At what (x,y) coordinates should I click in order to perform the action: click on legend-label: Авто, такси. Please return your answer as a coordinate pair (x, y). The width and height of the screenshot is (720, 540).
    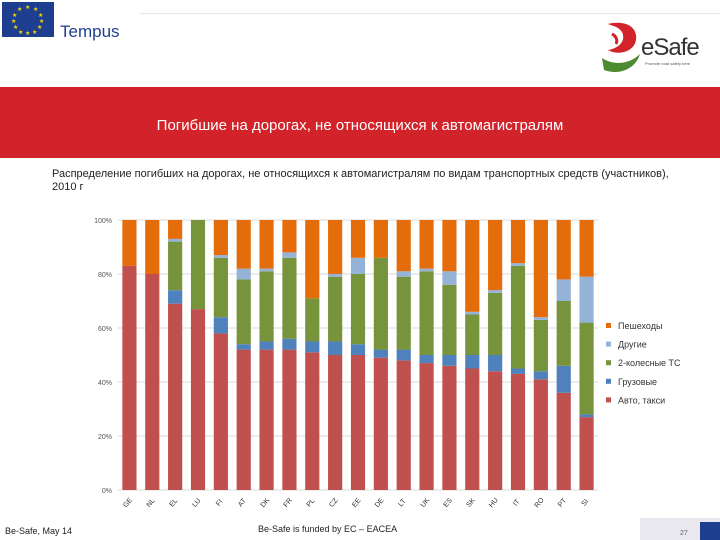
    Looking at the image, I should click on (641, 400).